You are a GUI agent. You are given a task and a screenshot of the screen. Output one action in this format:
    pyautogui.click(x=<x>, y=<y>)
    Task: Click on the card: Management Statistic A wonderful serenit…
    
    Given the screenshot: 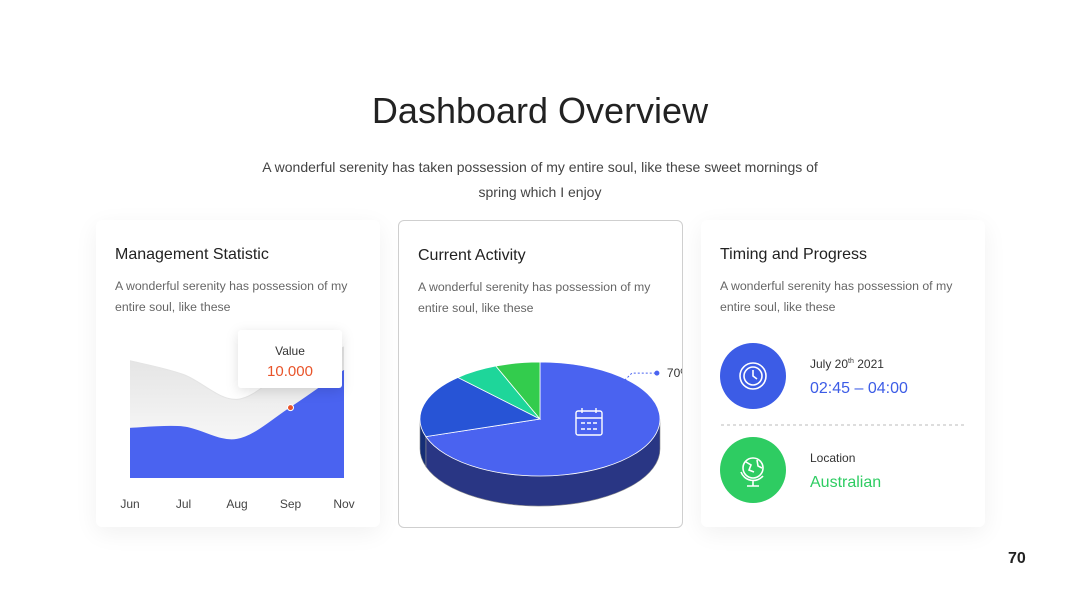 What is the action you would take?
    pyautogui.click(x=238, y=373)
    